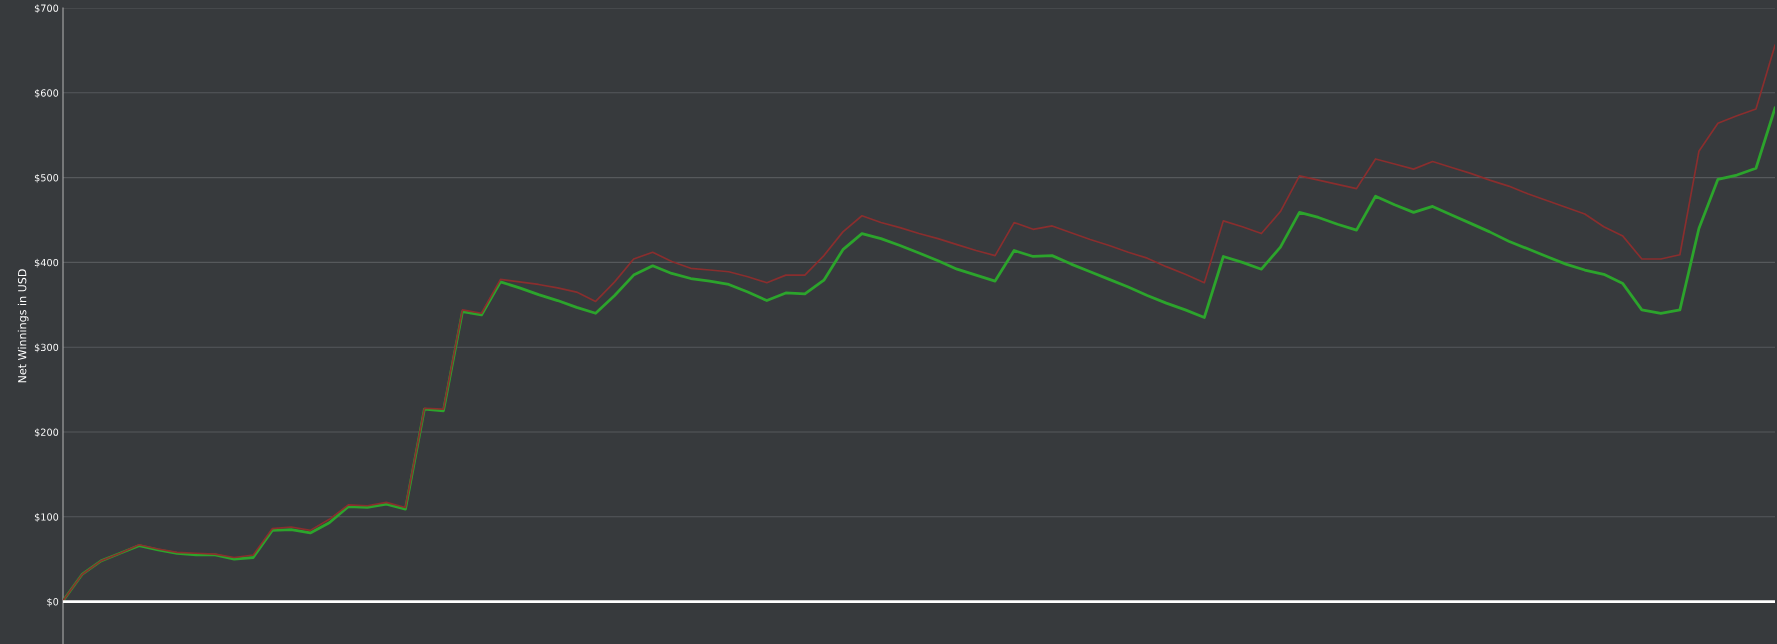 The image size is (1777, 644). What do you see at coordinates (23, 326) in the screenshot?
I see `y-axis-title: Net Winnings in USD` at bounding box center [23, 326].